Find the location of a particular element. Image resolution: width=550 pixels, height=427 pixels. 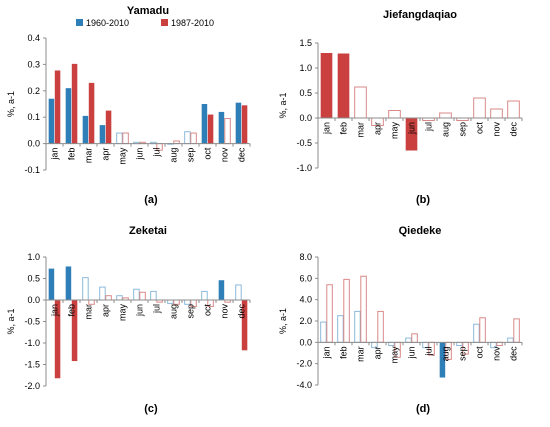

chart-title: Jiefangdaqiao is located at coordinates (420, 15).